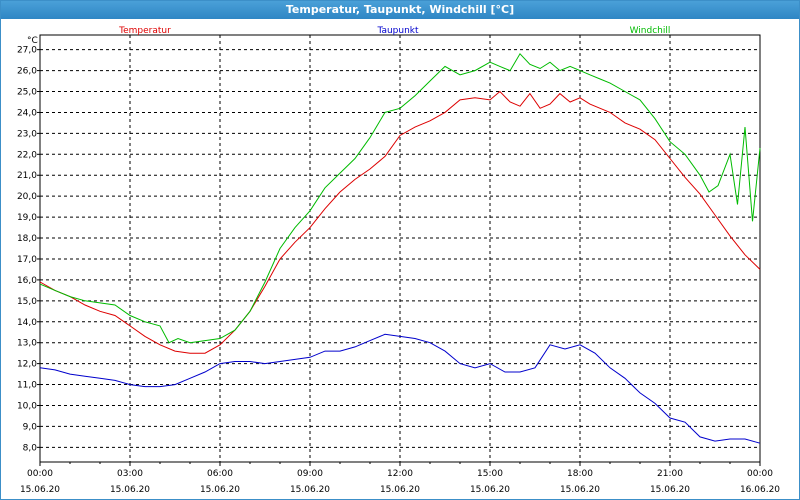 This screenshot has width=800, height=500. What do you see at coordinates (30, 427) in the screenshot?
I see `y-tick-label: 9,0` at bounding box center [30, 427].